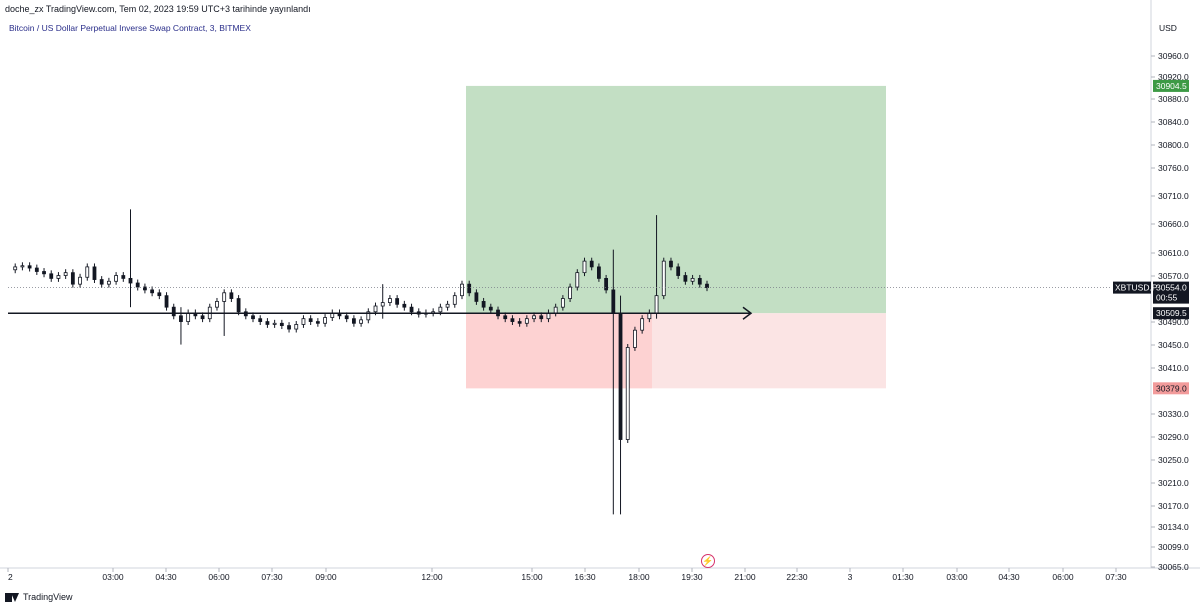  Describe the element at coordinates (585, 577) in the screenshot. I see `time-tick-label: 16:30` at that location.